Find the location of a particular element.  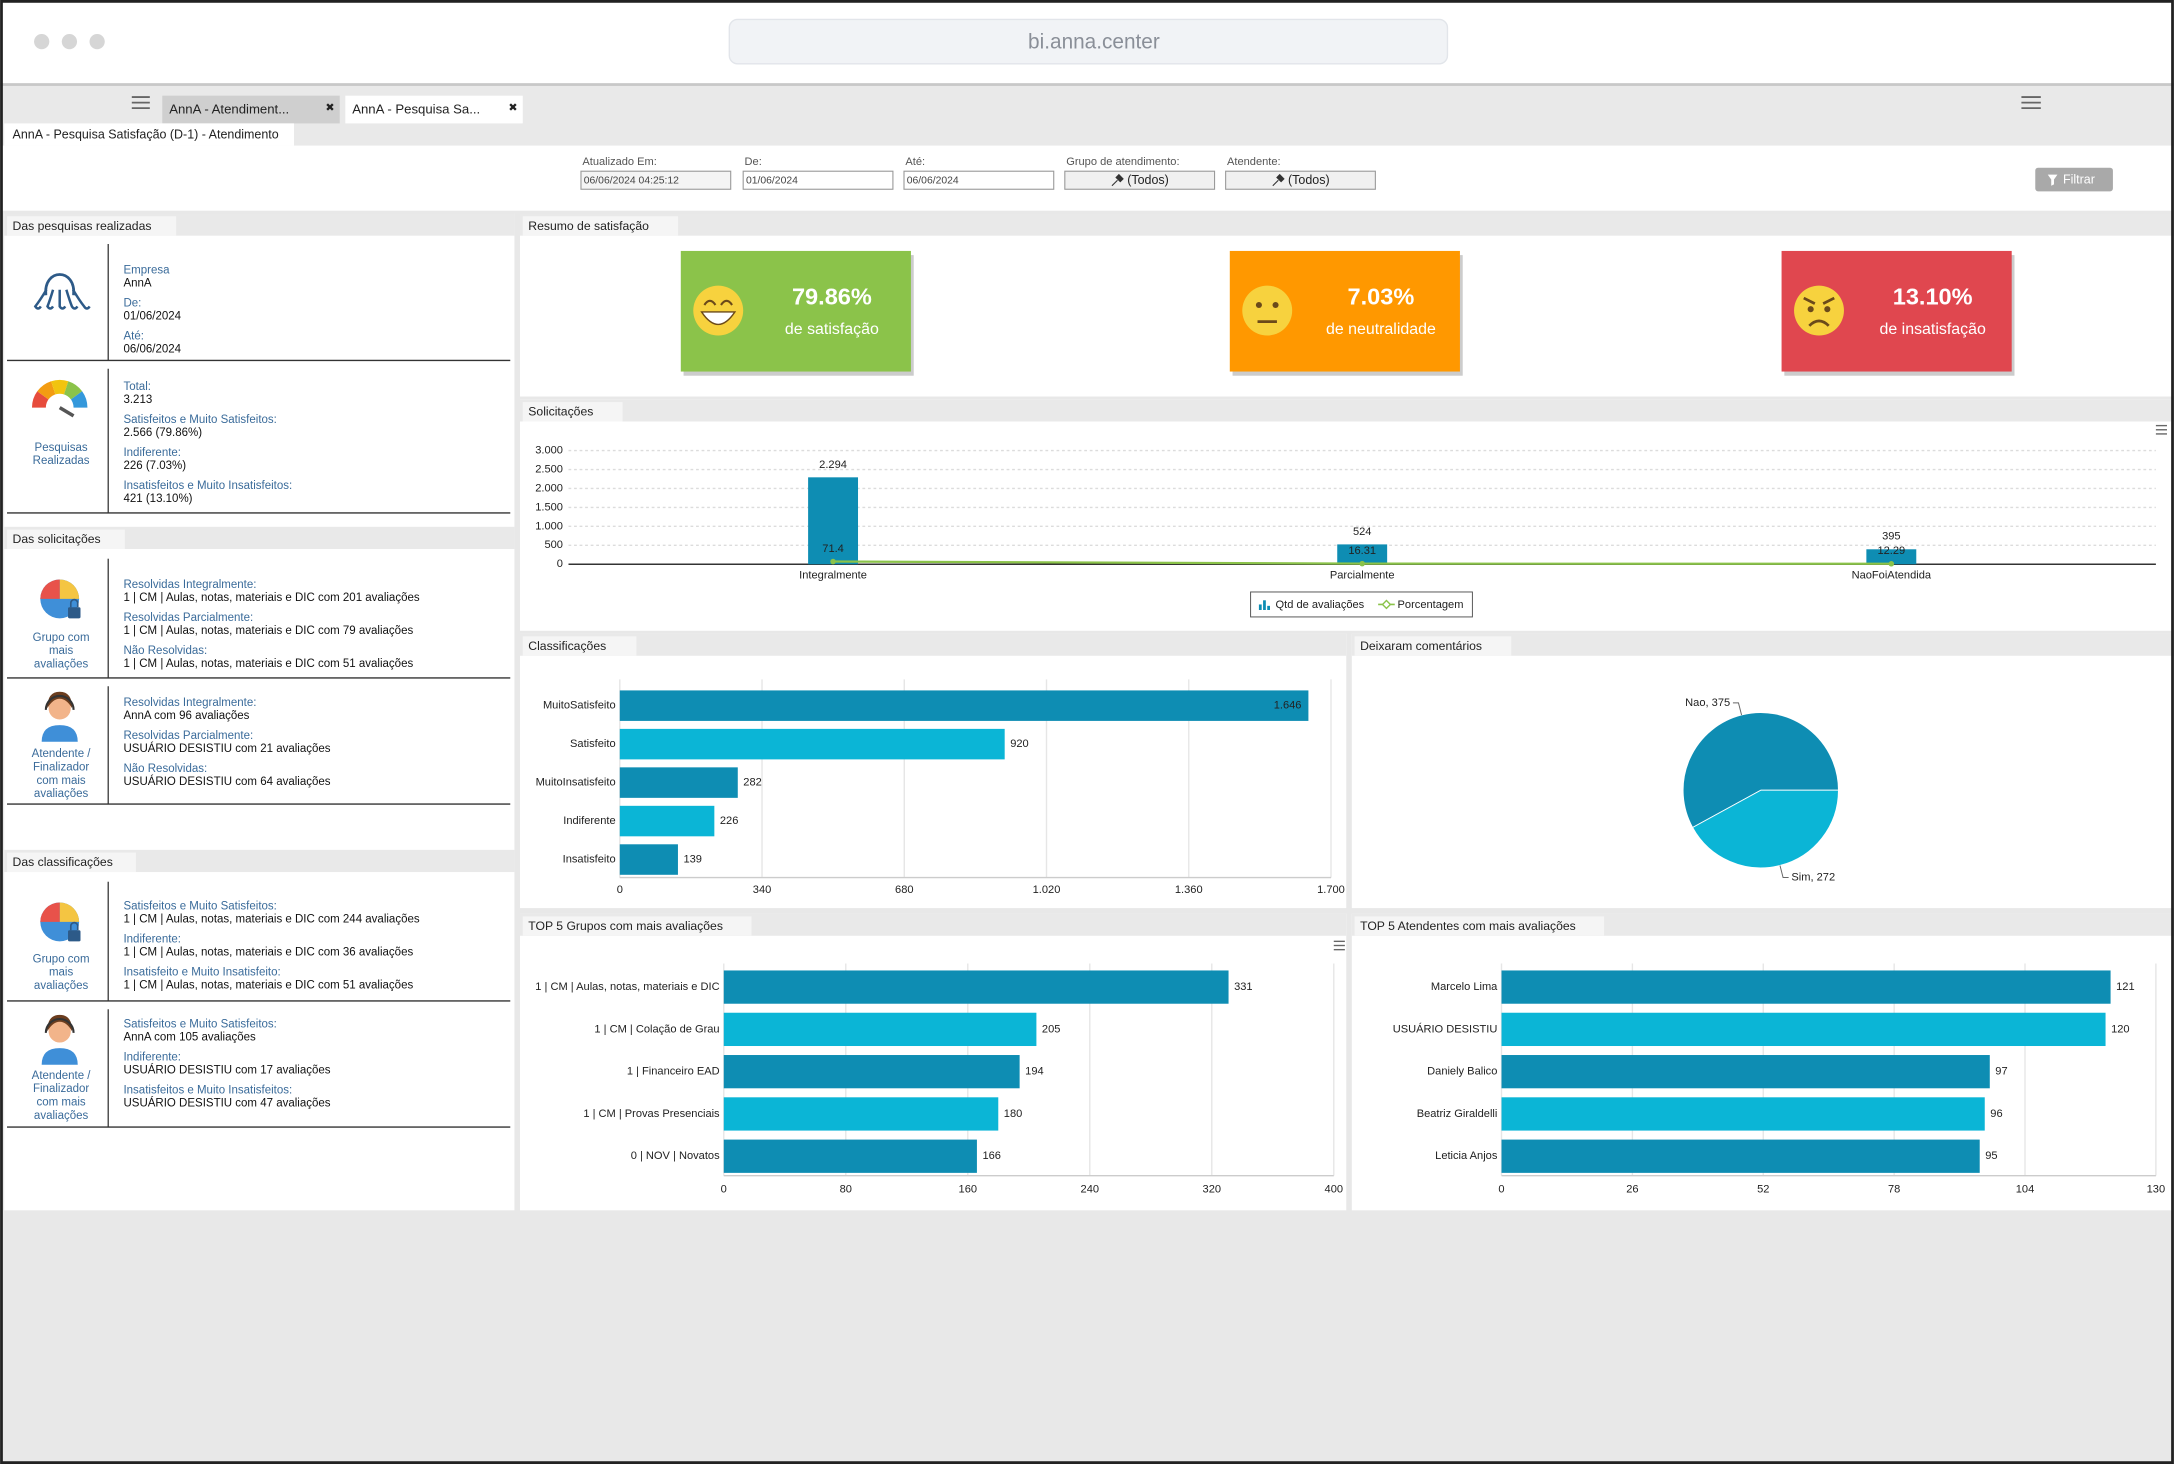

icon-label: com mais is located at coordinates (60, 1102).